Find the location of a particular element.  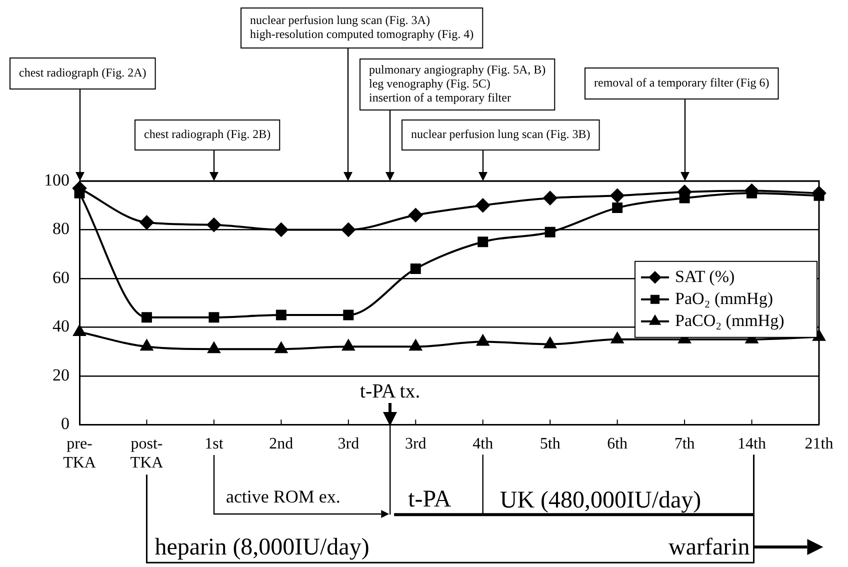

x-tick-label: 6th is located at coordinates (617, 443).